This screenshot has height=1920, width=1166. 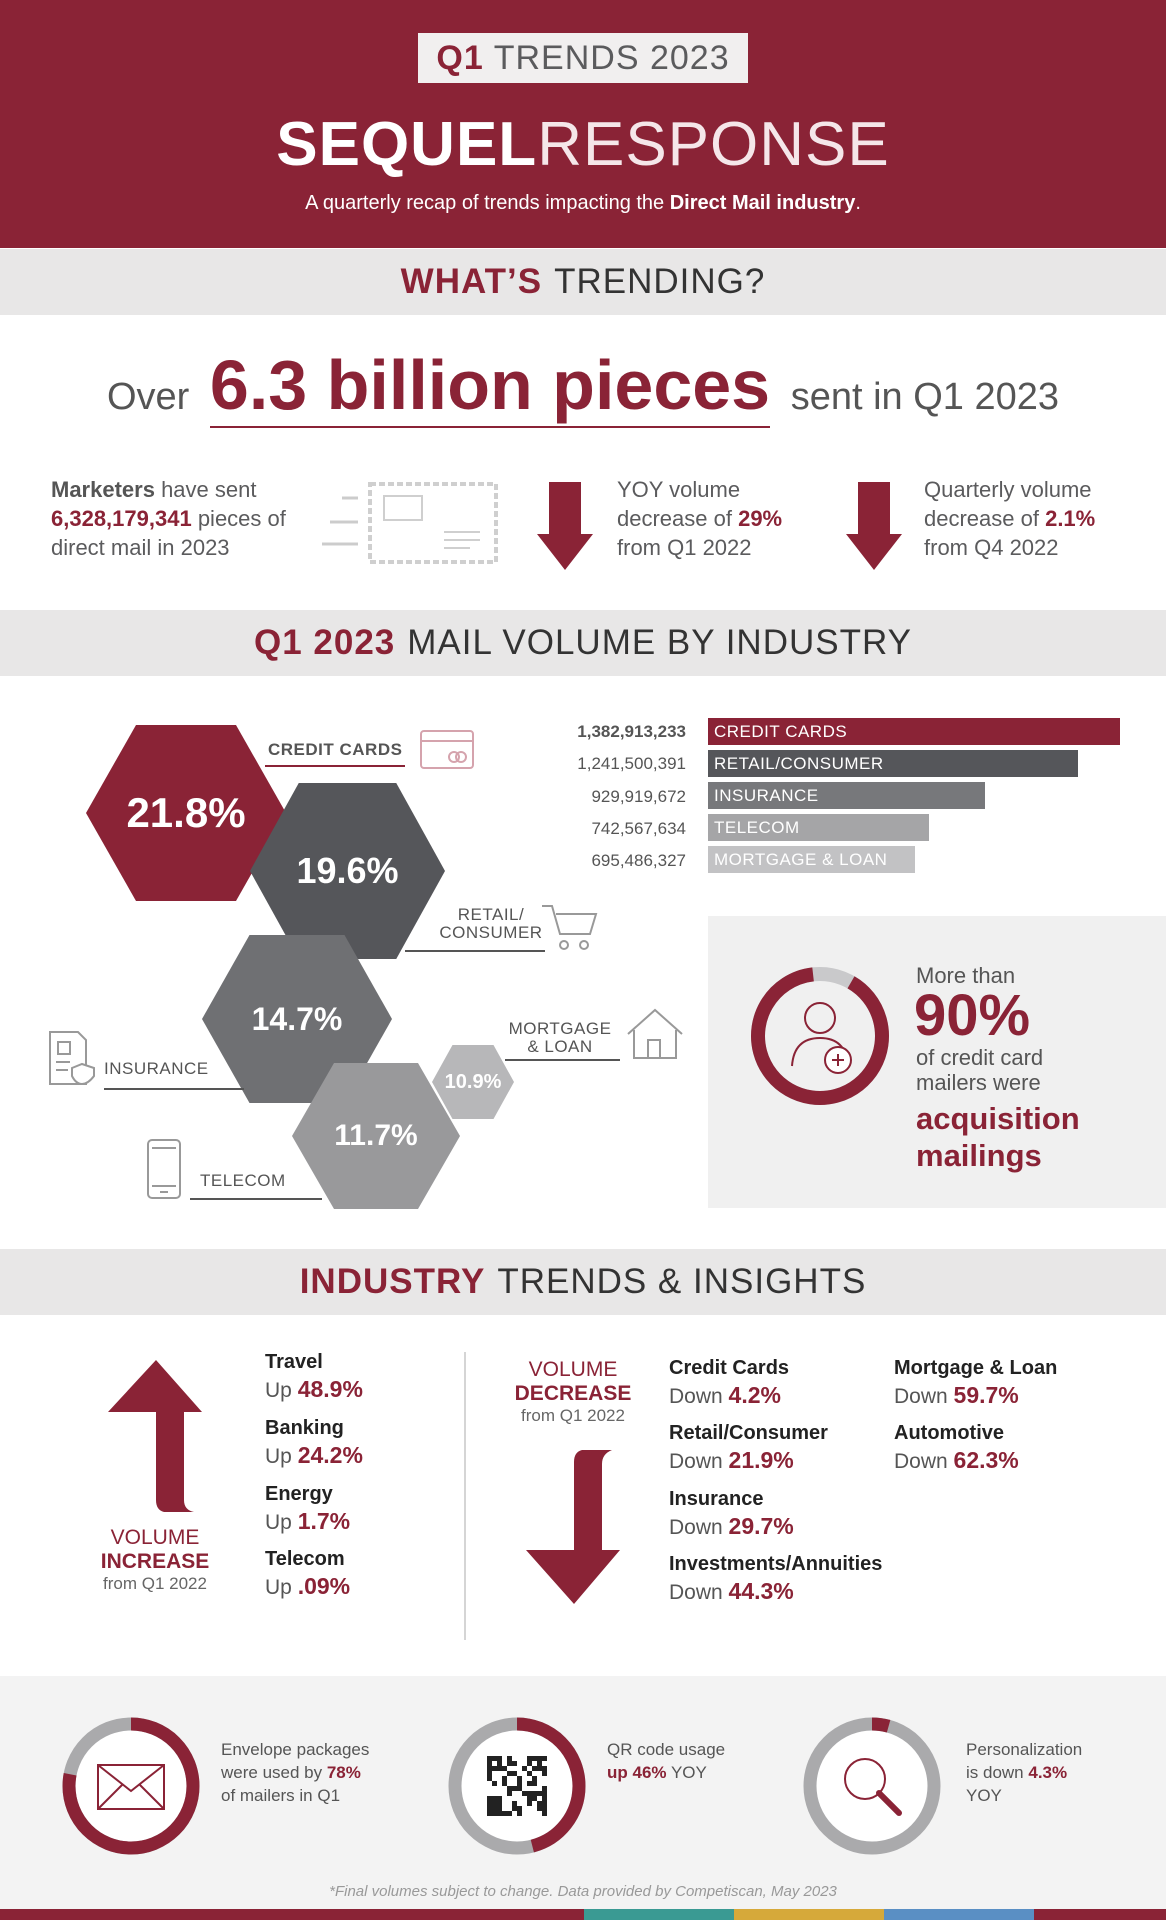 I want to click on val: 29.7%, so click(x=761, y=1526).